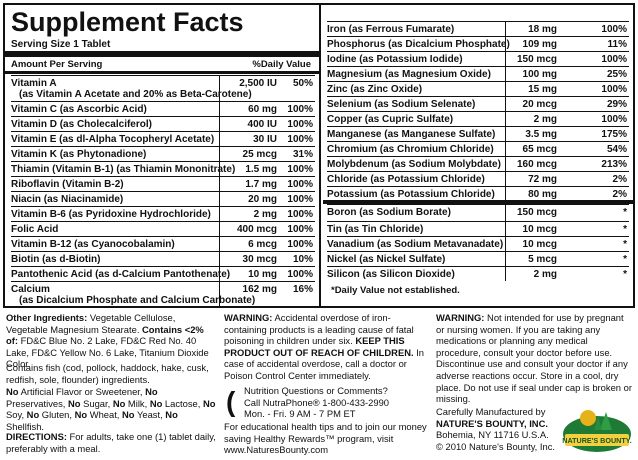 The image size is (638, 460). What do you see at coordinates (258, 83) in the screenshot?
I see `nutrient-amount: 2,500 IU` at bounding box center [258, 83].